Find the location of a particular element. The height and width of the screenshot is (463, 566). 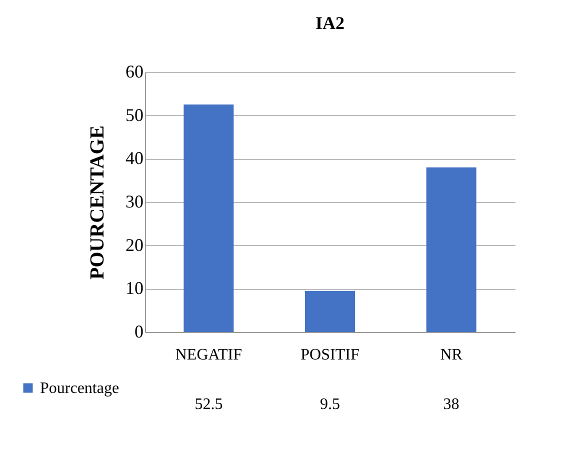

y-tick-label: 60 is located at coordinates (135, 72).